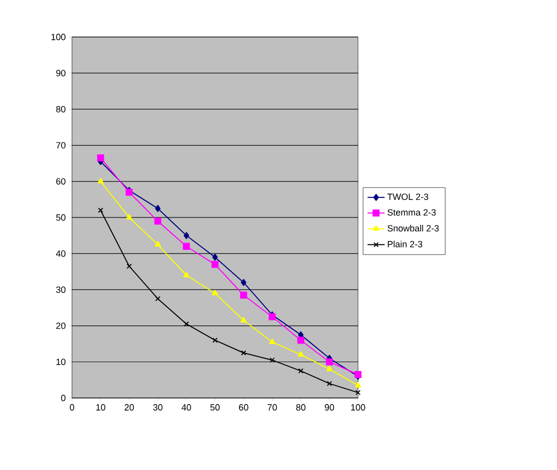 Image resolution: width=557 pixels, height=470 pixels. Describe the element at coordinates (61, 145) in the screenshot. I see `y-tick-label: 70` at that location.